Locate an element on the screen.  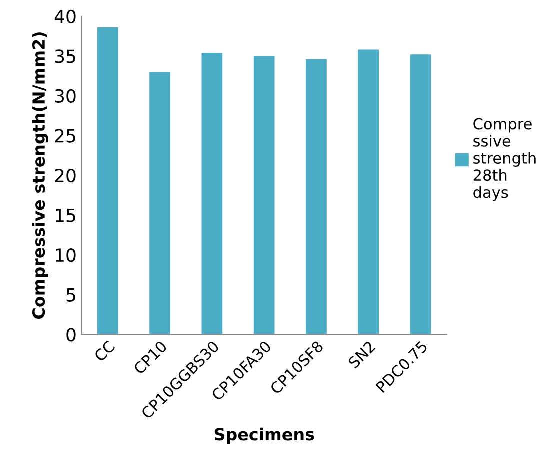
y-tick-label: 0 is located at coordinates (71, 335).